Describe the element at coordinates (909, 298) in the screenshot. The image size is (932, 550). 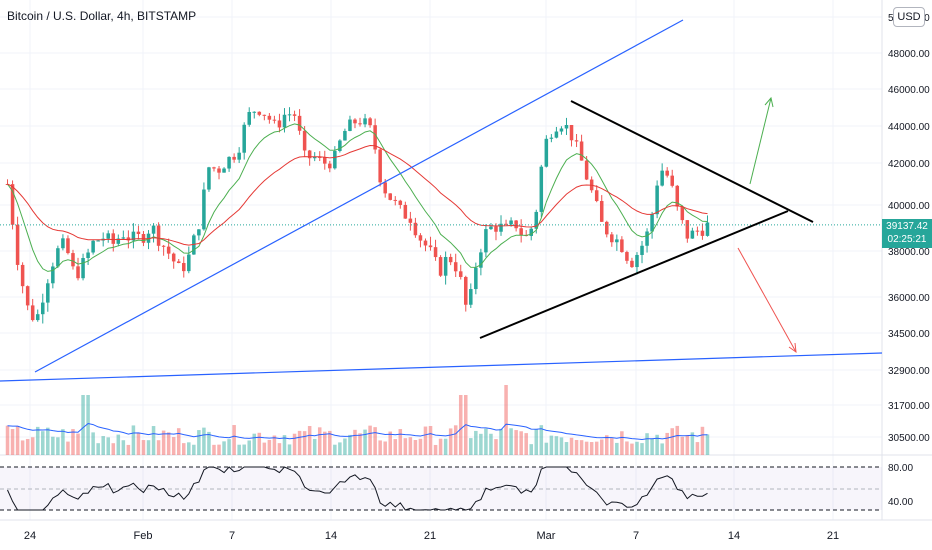
I see `price-tick-label: 36000.00` at that location.